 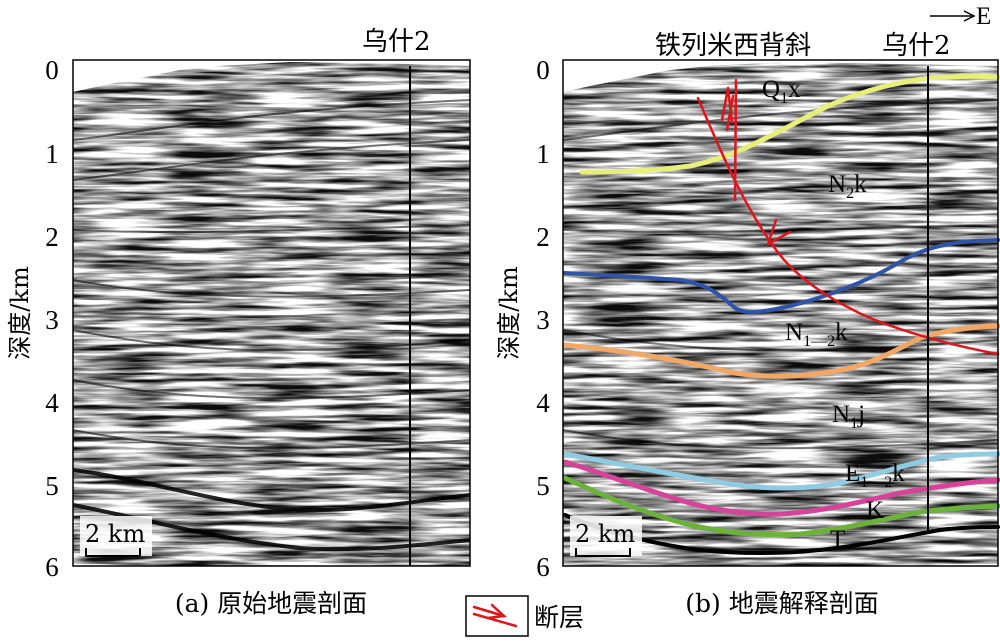 I want to click on formation-n1-2k-label: N1—2k, so click(x=816, y=334).